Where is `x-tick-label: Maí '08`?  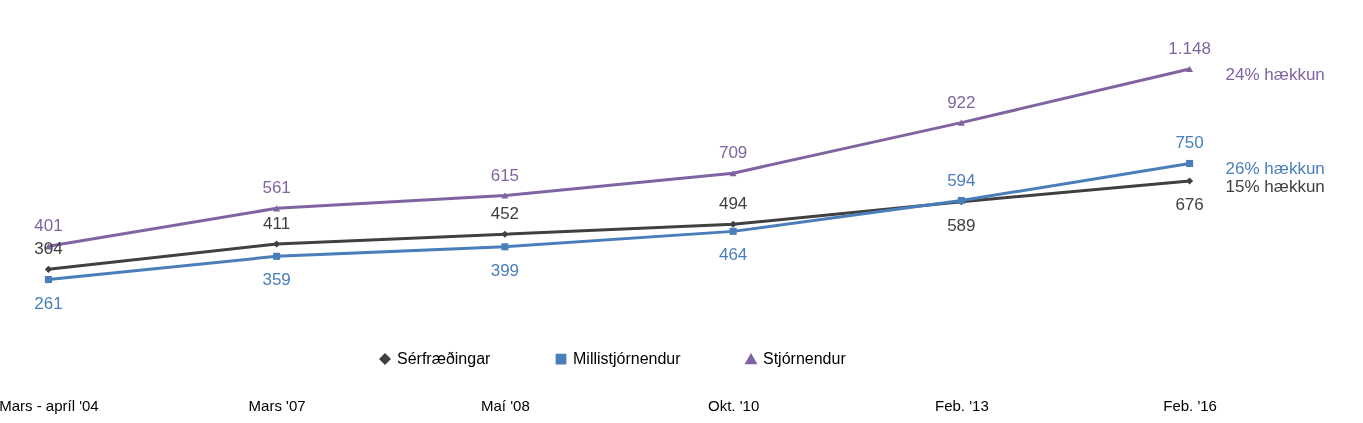 x-tick-label: Maí '08 is located at coordinates (505, 405).